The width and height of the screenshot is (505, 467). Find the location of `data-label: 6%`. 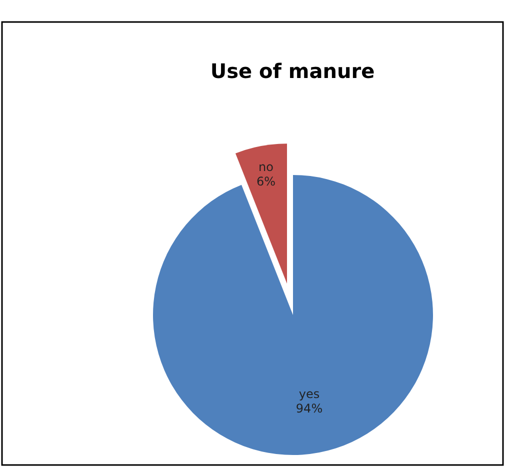

data-label: 6% is located at coordinates (266, 181).